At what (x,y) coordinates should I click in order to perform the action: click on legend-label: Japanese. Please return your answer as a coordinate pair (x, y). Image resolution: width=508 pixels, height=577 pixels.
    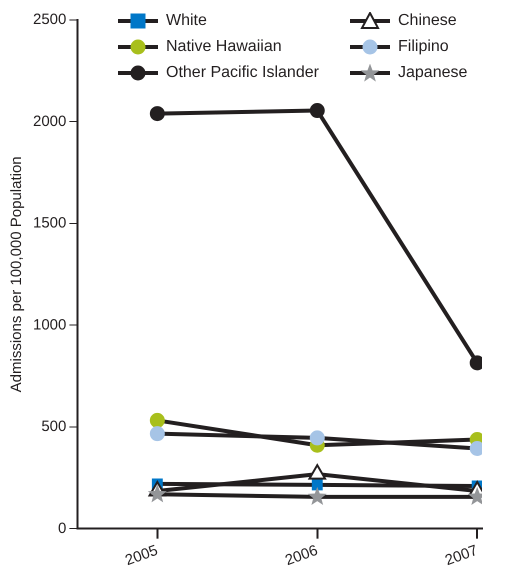
    Looking at the image, I should click on (433, 73).